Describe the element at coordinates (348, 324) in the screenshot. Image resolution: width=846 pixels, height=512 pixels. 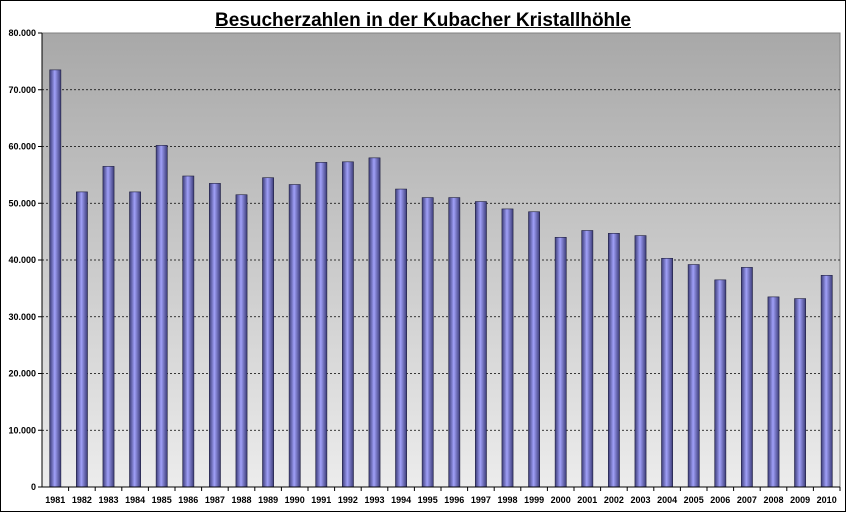
I see `bar-1992` at that location.